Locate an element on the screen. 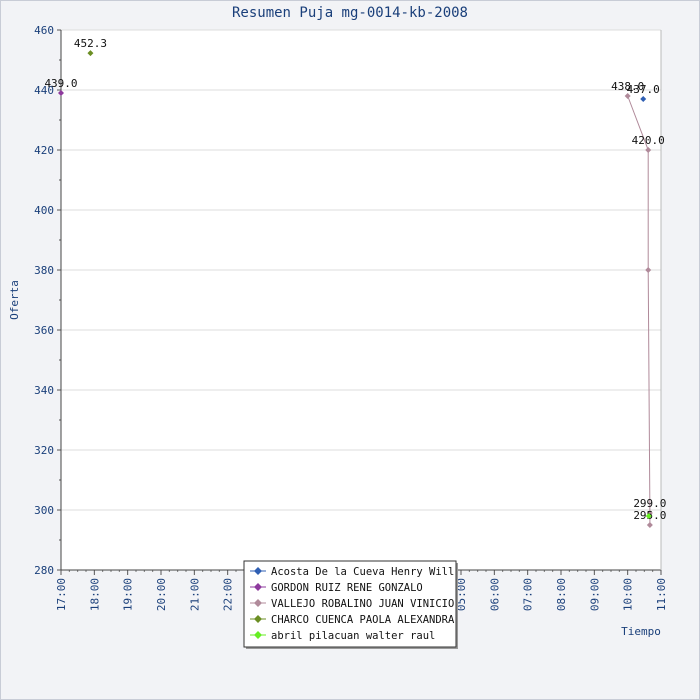  series-0: 437.0 is located at coordinates (643, 92).